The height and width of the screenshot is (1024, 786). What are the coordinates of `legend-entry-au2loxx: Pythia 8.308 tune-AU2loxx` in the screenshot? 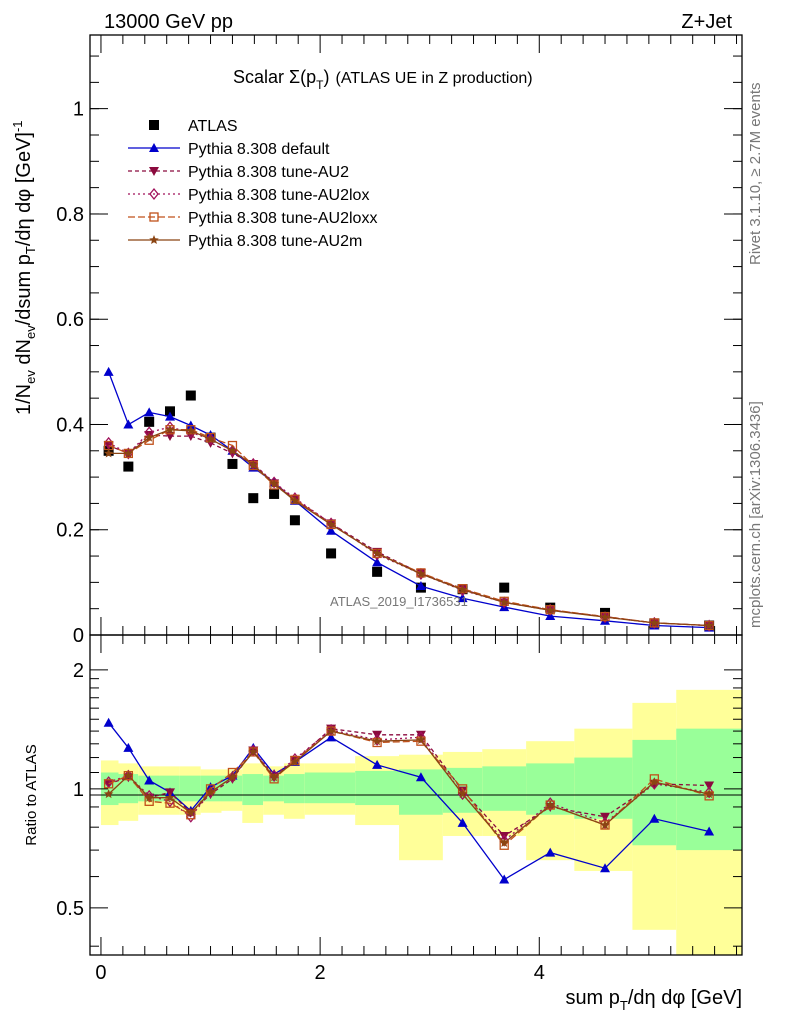 It's located at (252, 218).